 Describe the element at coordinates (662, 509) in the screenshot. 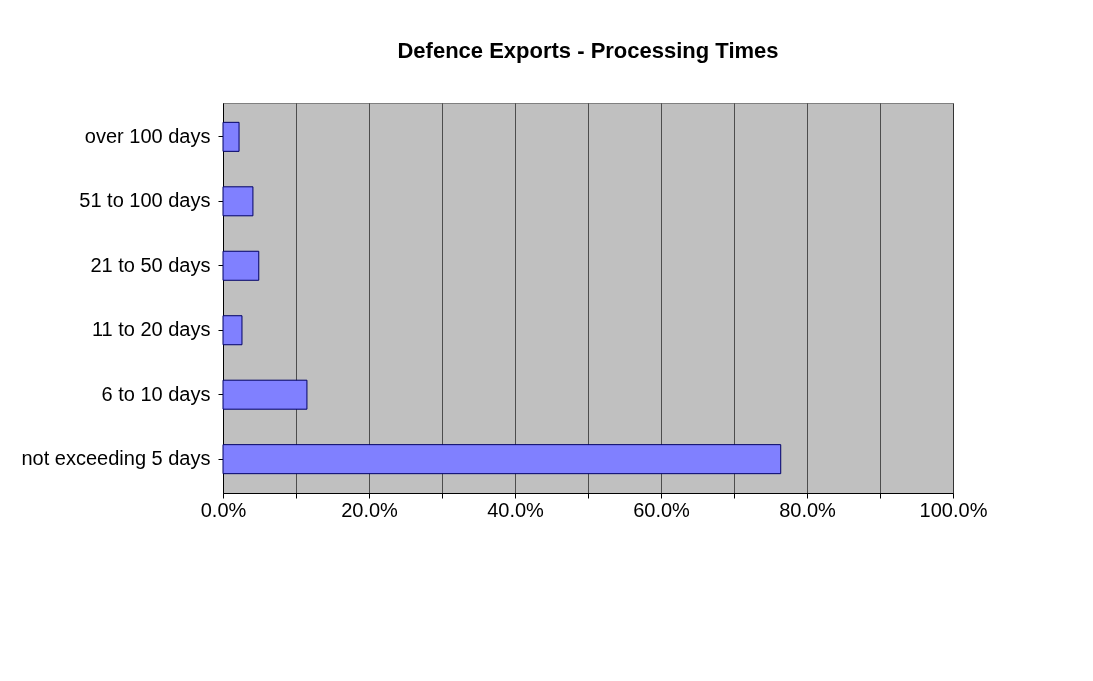

I see `x-tick-label: 60.0%` at that location.